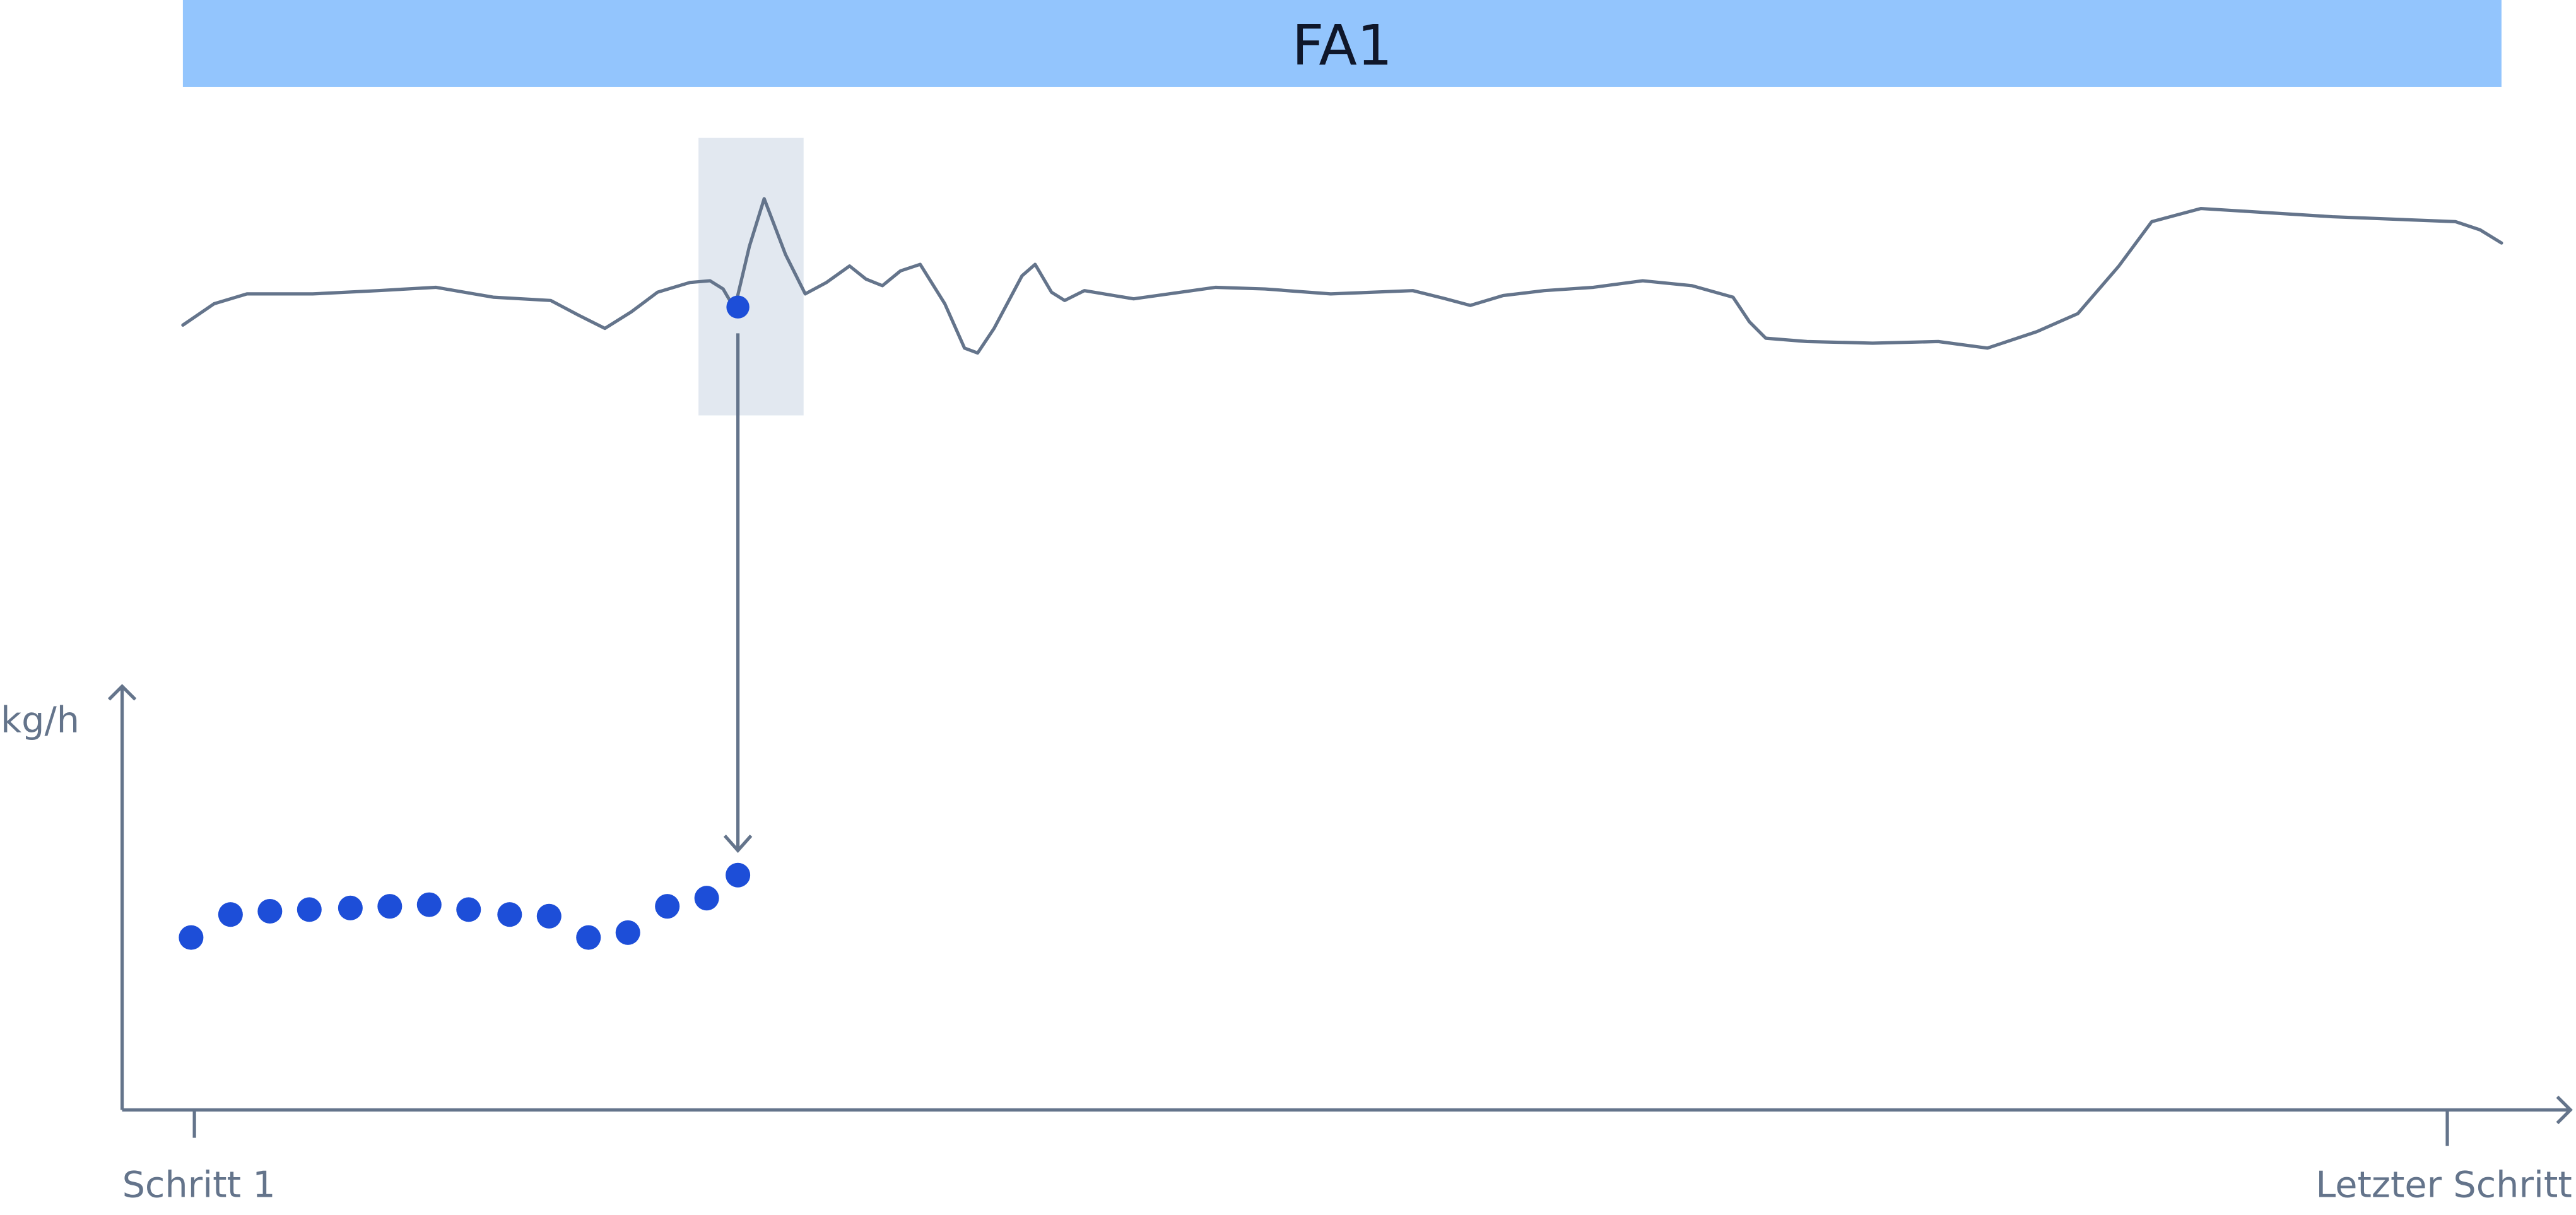 The image size is (2576, 1215). Describe the element at coordinates (738, 307) in the screenshot. I see `selected-point` at that location.